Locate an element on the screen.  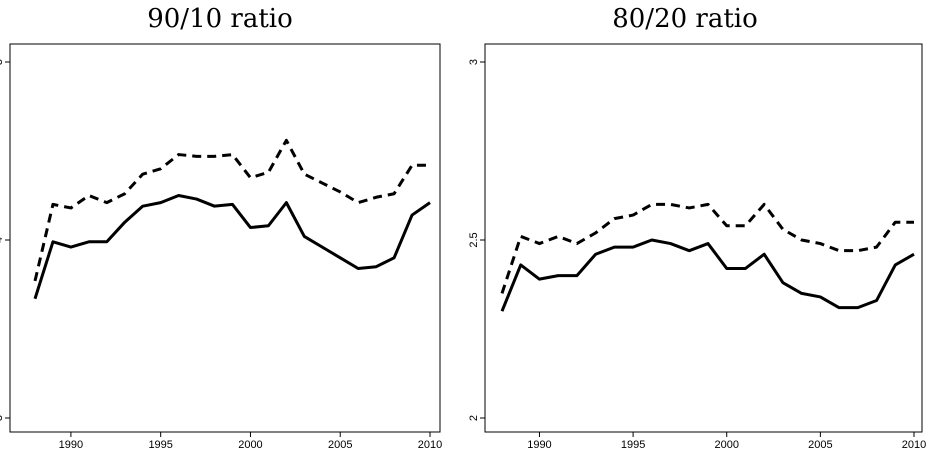
series-line-solid-right is located at coordinates (707, 275).